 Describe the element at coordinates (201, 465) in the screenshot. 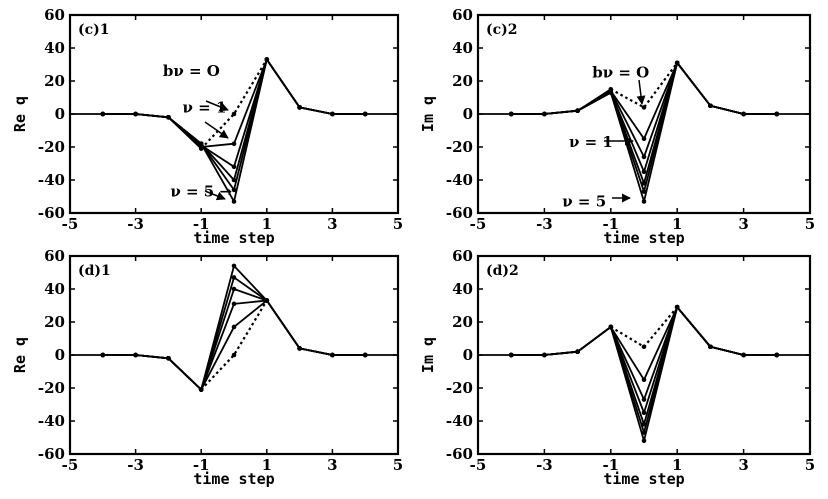

I see `x-tick-label: -1` at that location.